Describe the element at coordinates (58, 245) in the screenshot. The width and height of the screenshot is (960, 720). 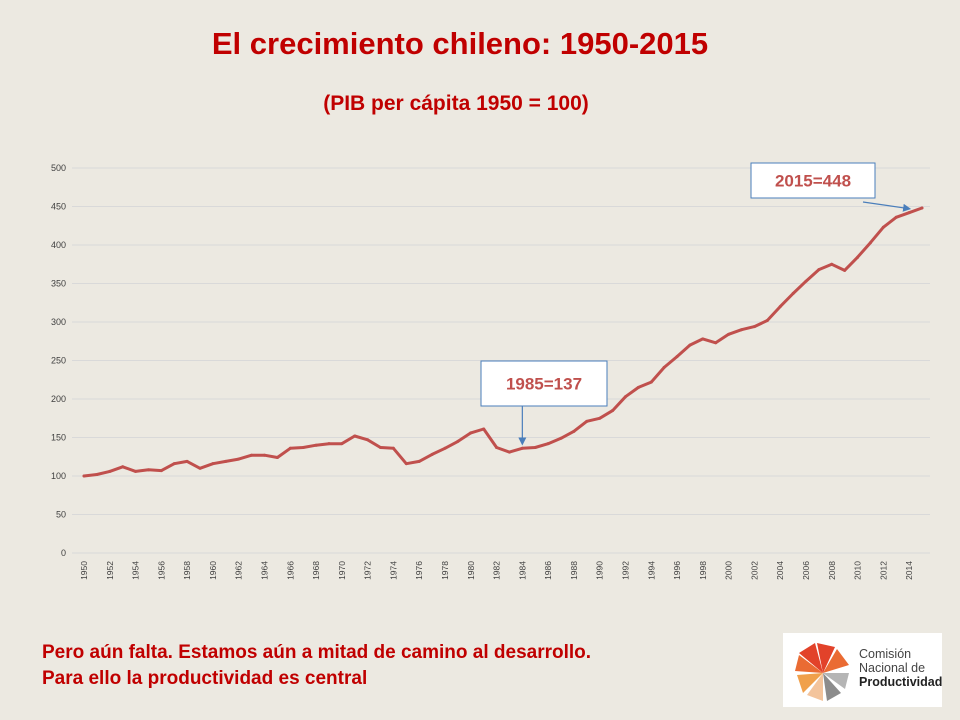
I see `y-tick-label: 400` at that location.